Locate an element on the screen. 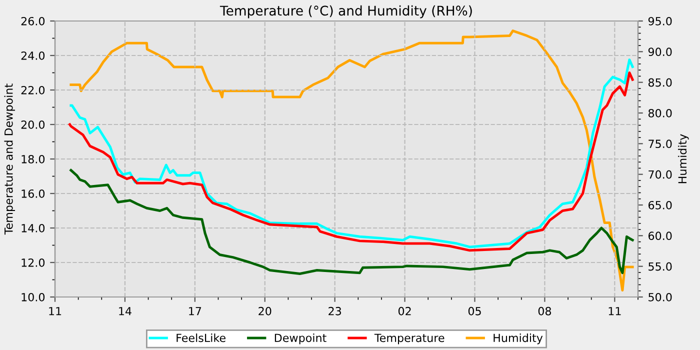  y2-tick-label: 85.0 is located at coordinates (660, 82).